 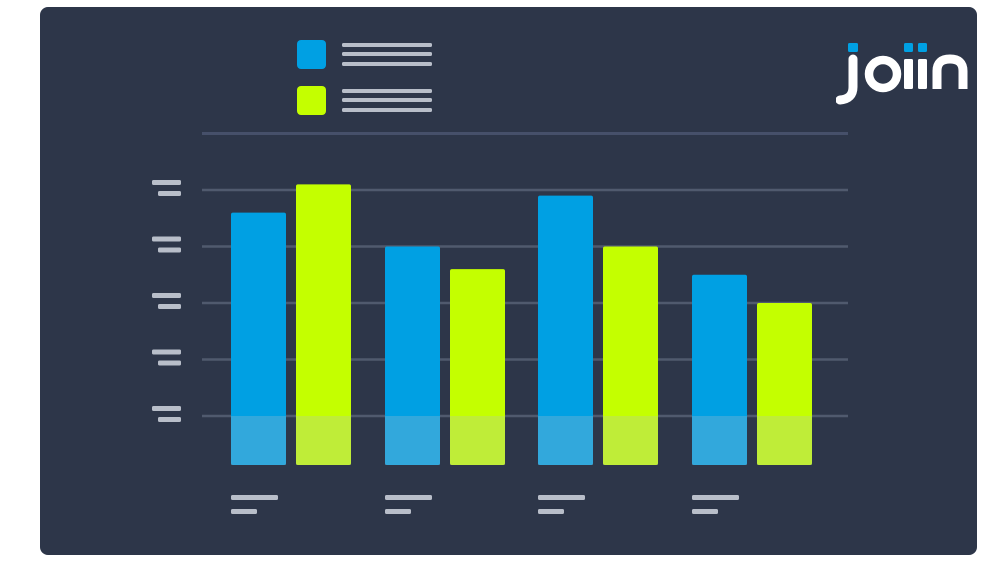 What do you see at coordinates (244, 511) in the screenshot?
I see `x-tick-label-1-sub` at bounding box center [244, 511].